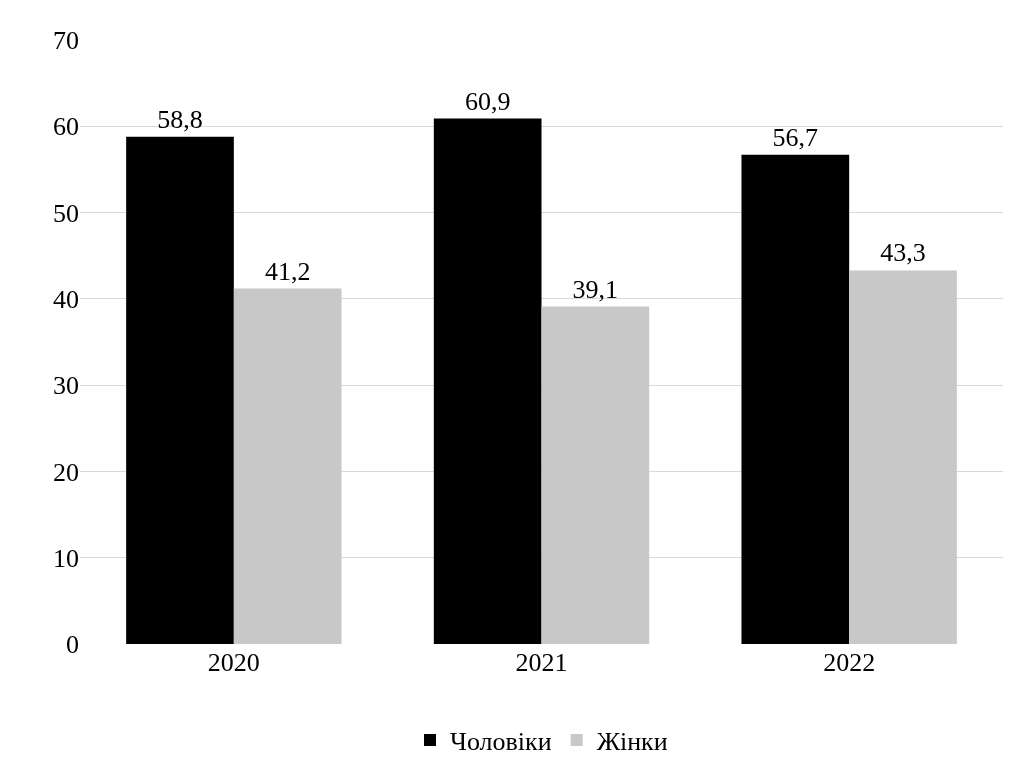 This screenshot has height=776, width=1033. What do you see at coordinates (487, 101) in the screenshot?
I see `data-label: 60,9` at bounding box center [487, 101].